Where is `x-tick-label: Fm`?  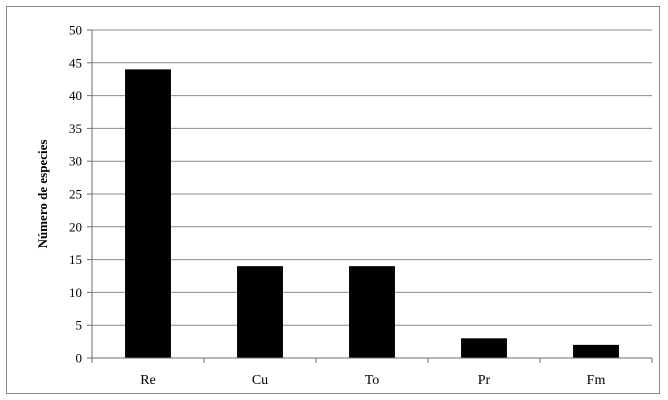
x-tick-label: Fm is located at coordinates (596, 380).